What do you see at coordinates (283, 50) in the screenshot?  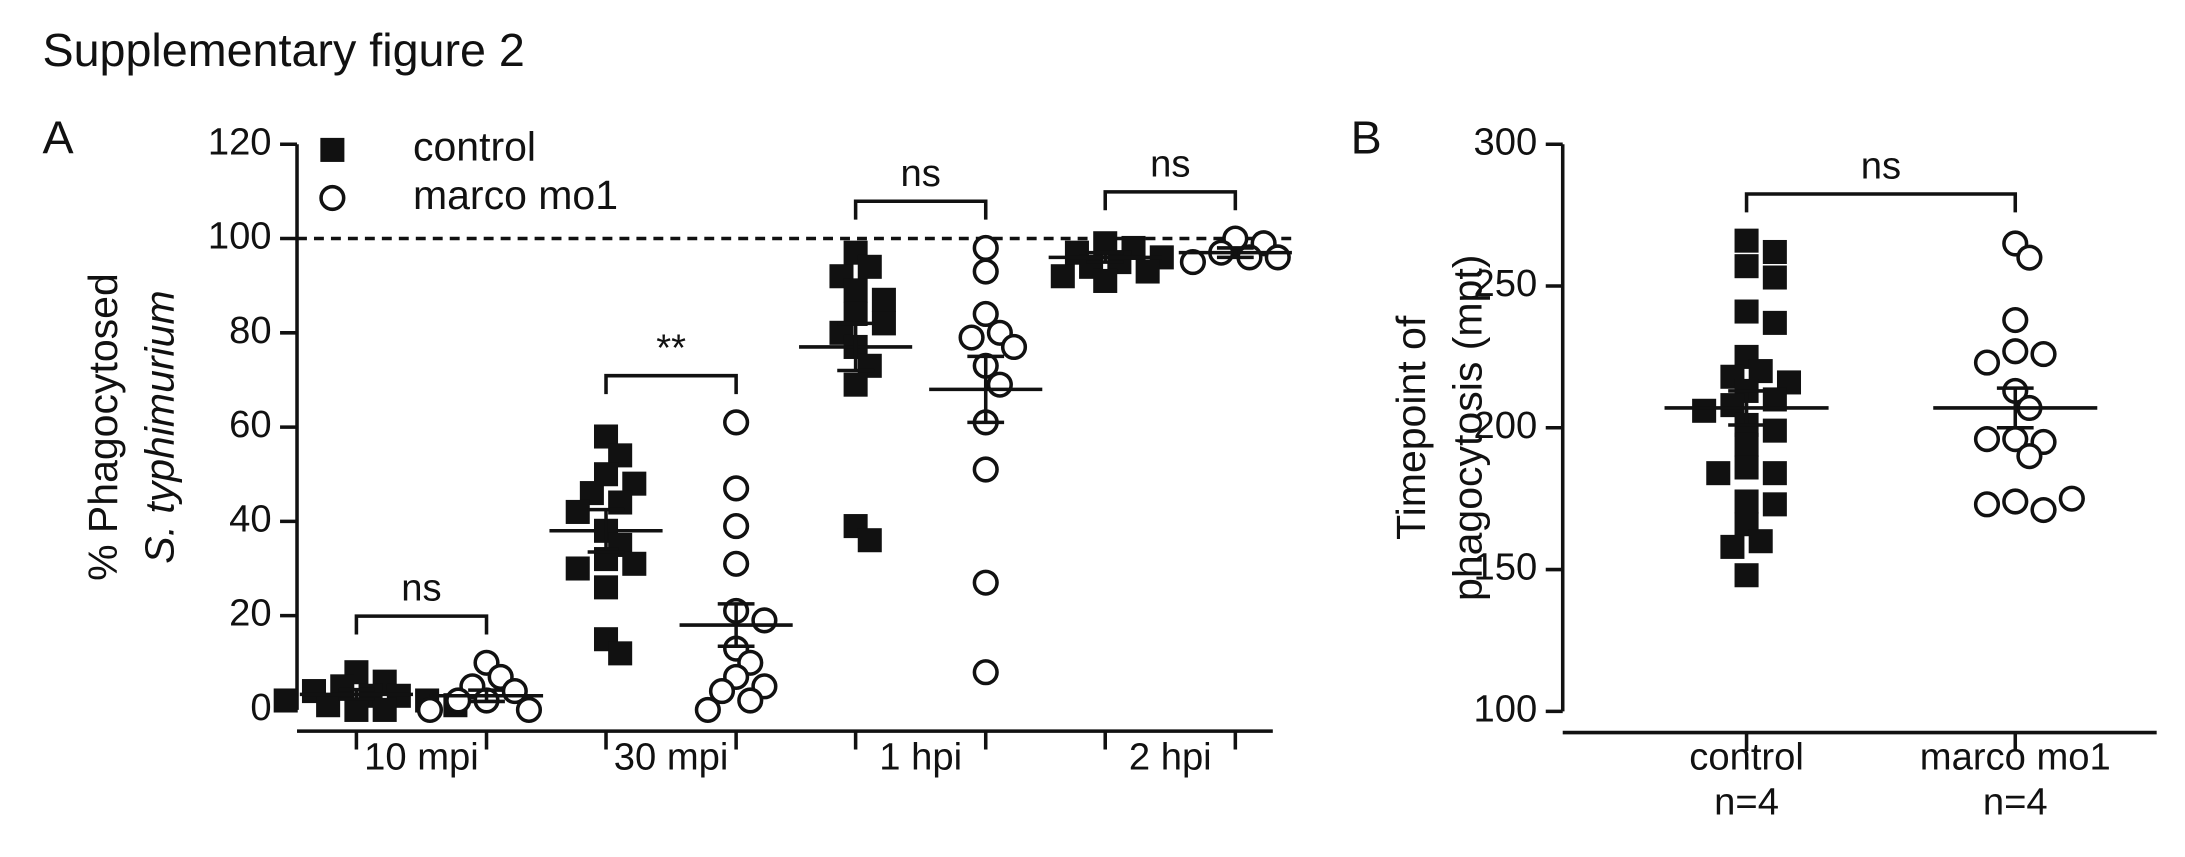 I see `figure-title: Supplementary figure 2` at bounding box center [283, 50].